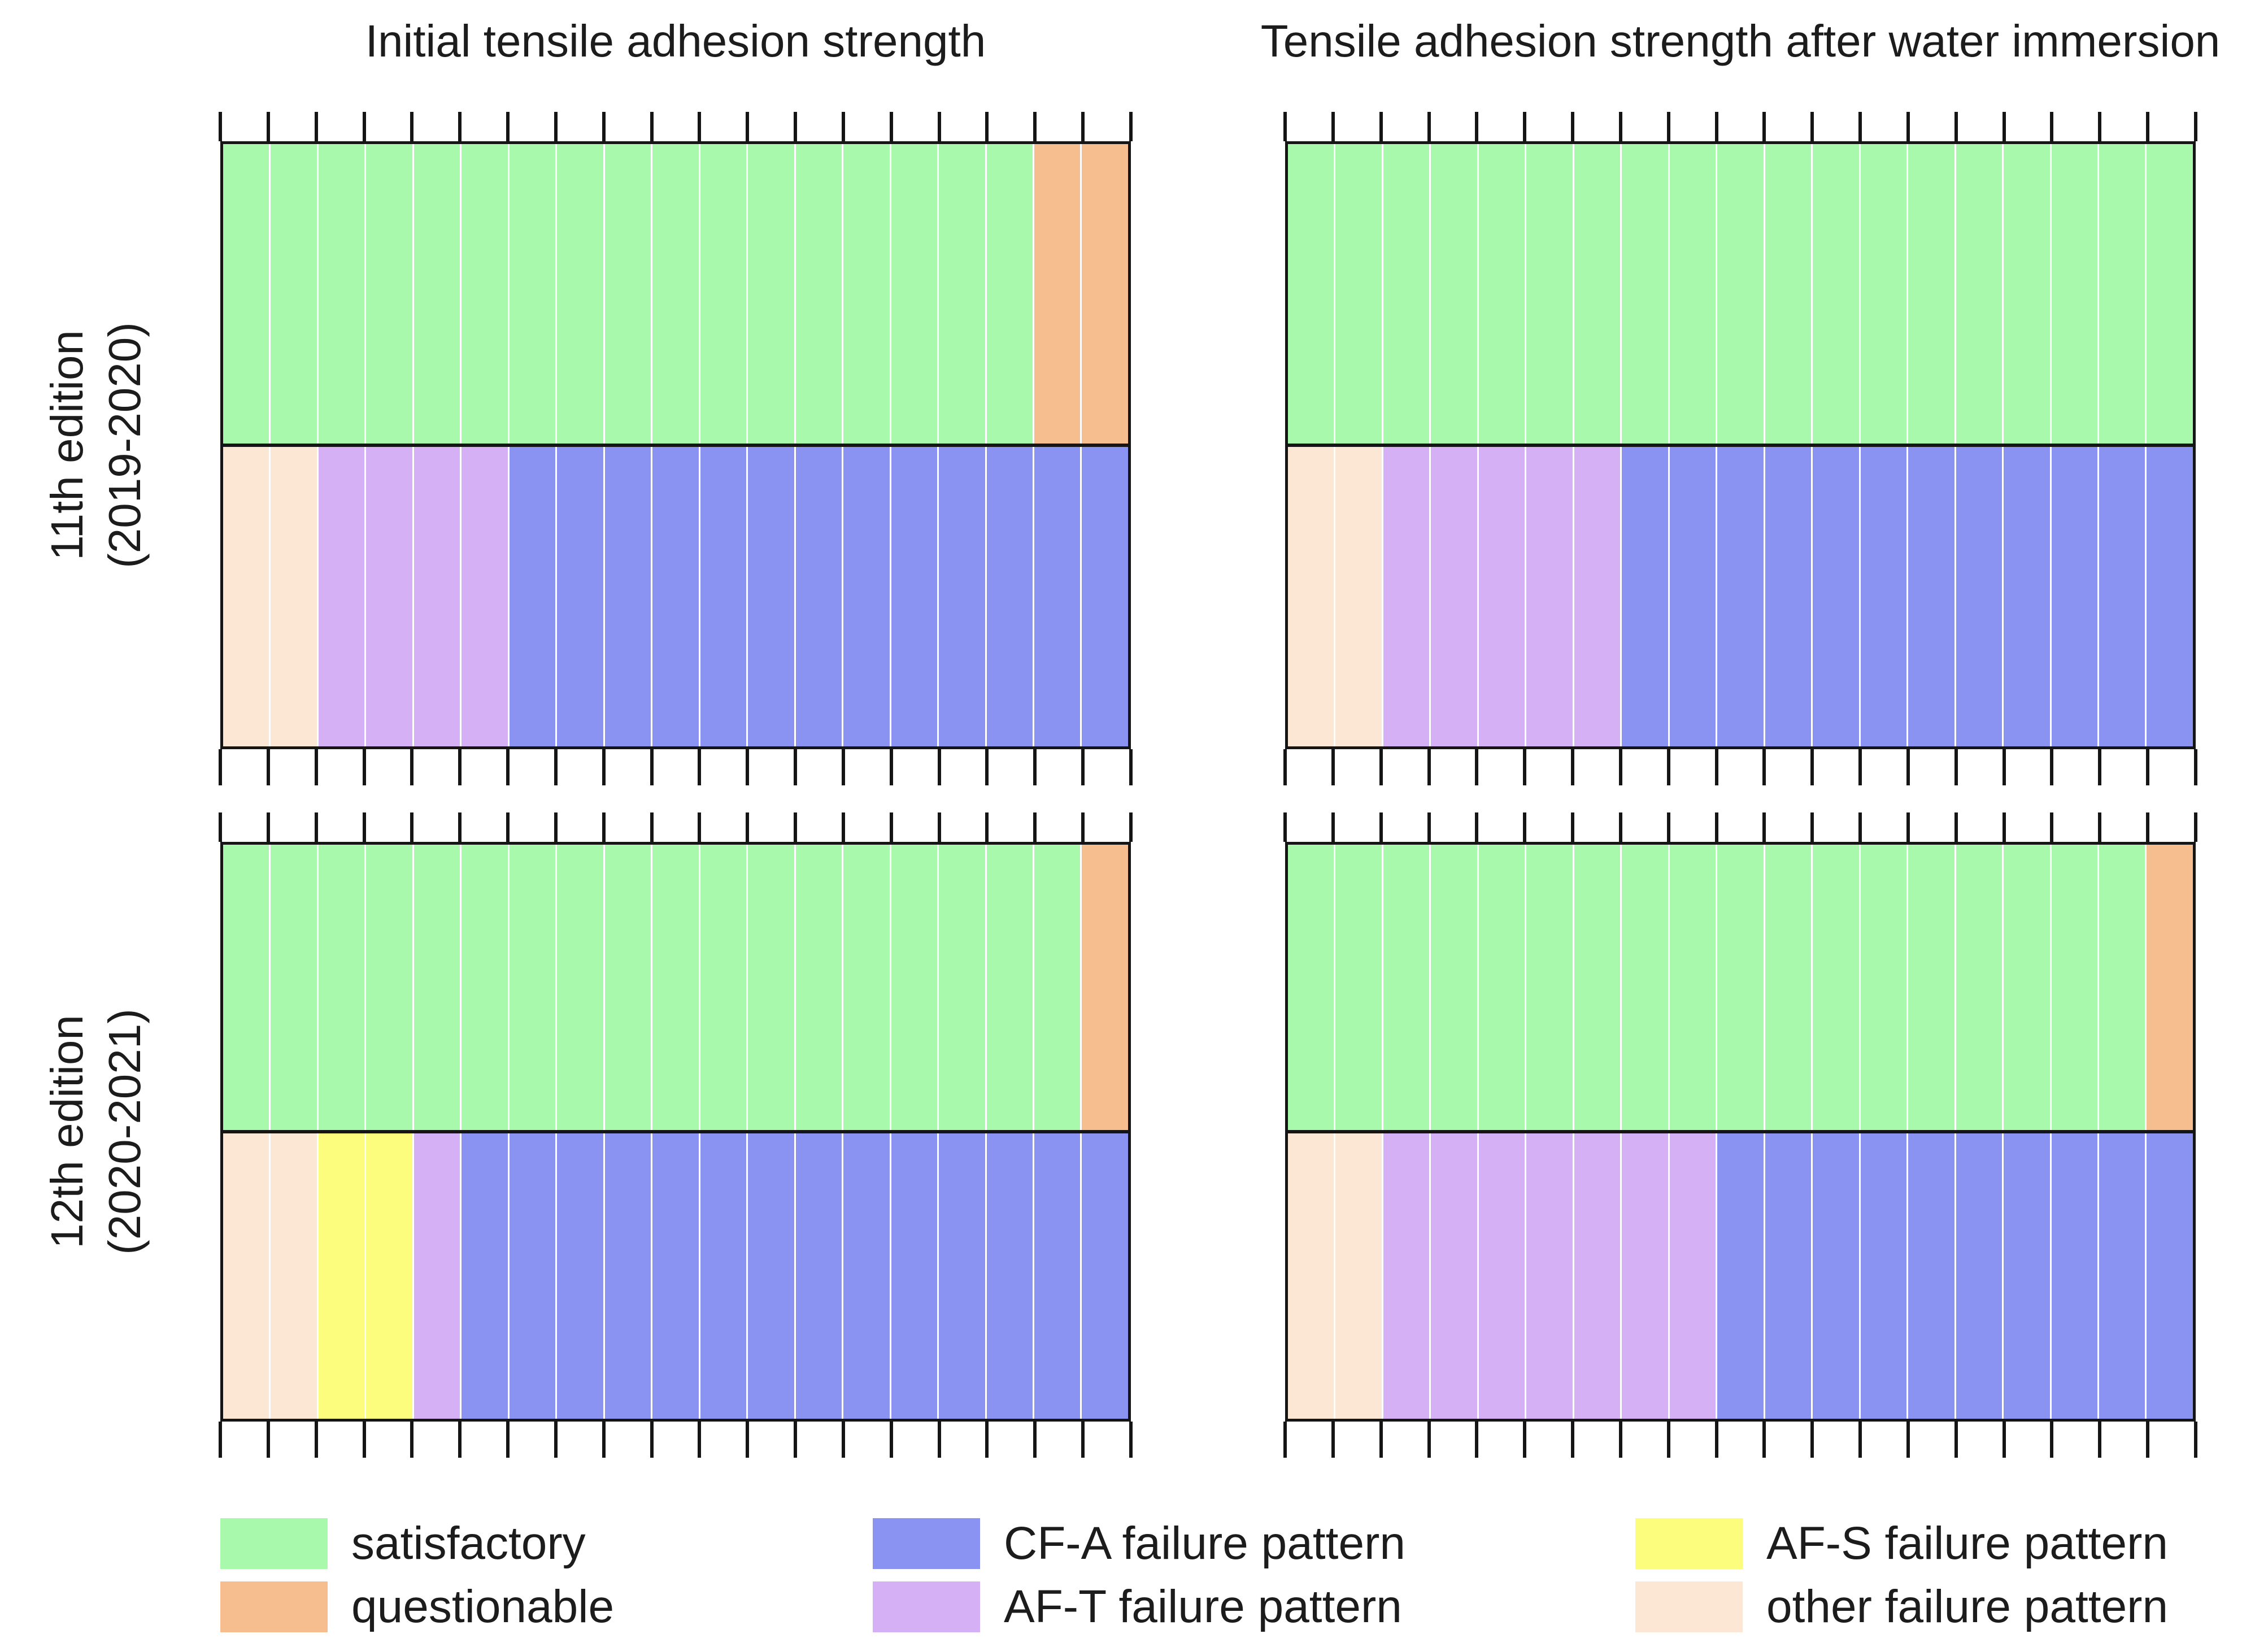  I want to click on bar-divider, so click(1740, 445).